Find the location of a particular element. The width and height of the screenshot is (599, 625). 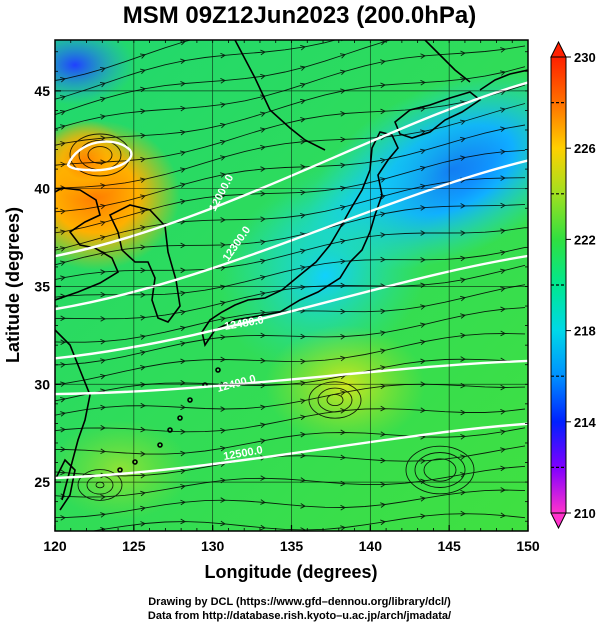

y-tick-label: 45 is located at coordinates (42, 91).